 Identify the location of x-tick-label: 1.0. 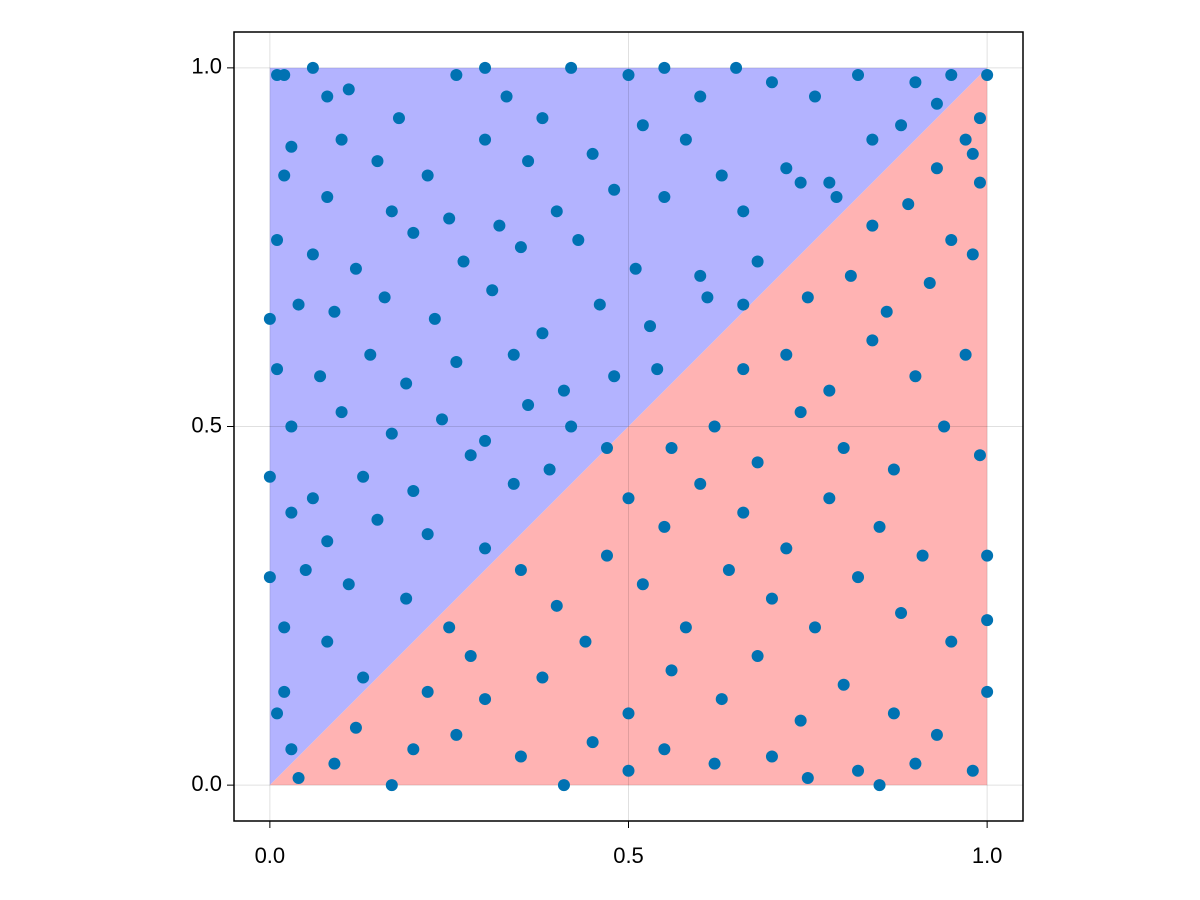
(987, 855).